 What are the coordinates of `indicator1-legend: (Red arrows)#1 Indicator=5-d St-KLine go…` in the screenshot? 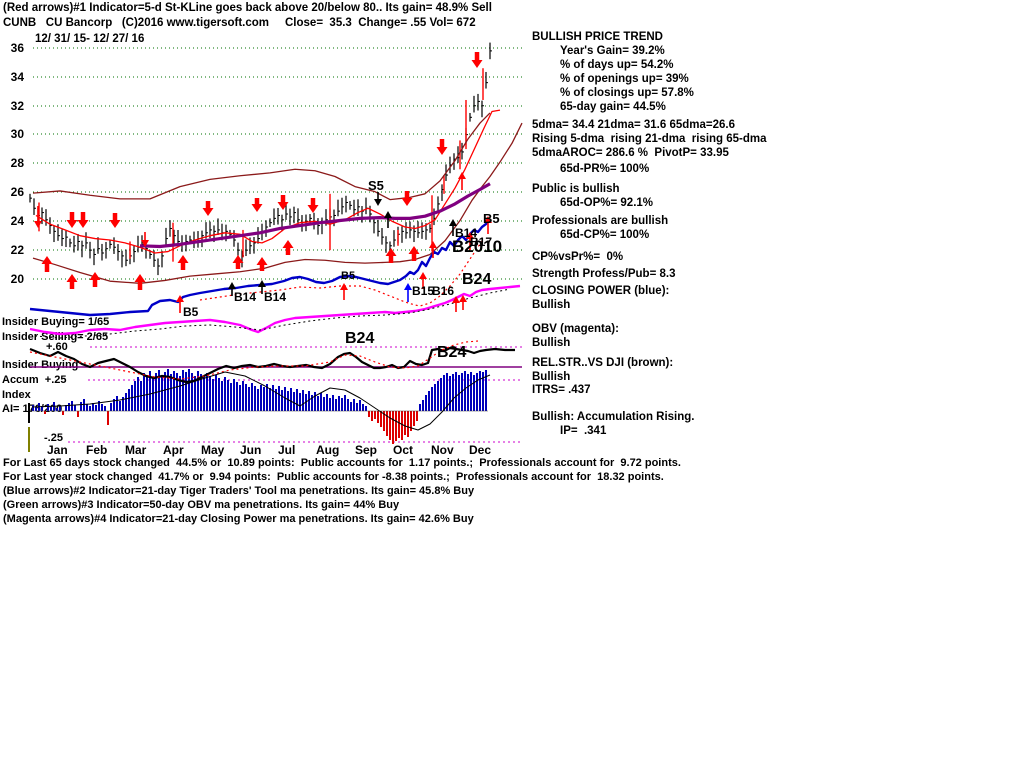 It's located at (247, 8).